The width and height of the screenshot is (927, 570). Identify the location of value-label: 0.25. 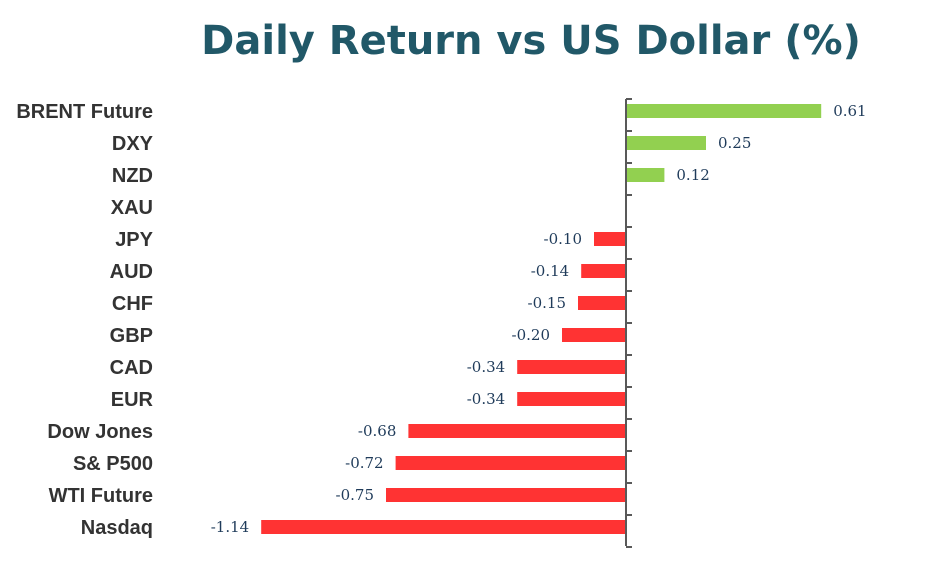
(734, 143).